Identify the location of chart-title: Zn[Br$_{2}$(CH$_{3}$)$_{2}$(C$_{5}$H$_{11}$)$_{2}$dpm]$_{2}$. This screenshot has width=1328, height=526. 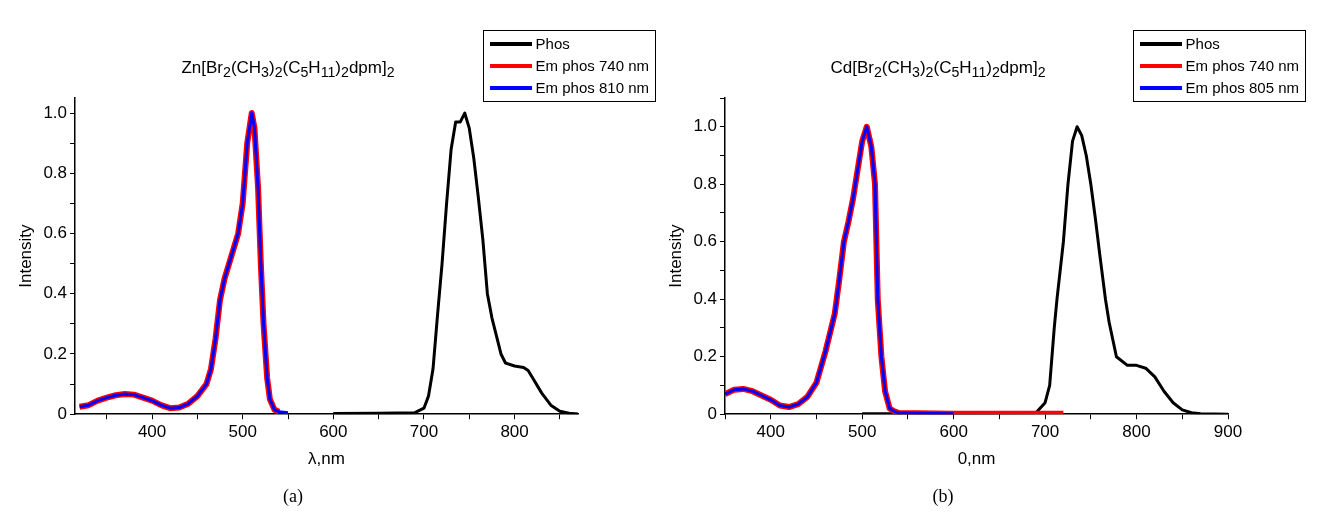
(288, 69).